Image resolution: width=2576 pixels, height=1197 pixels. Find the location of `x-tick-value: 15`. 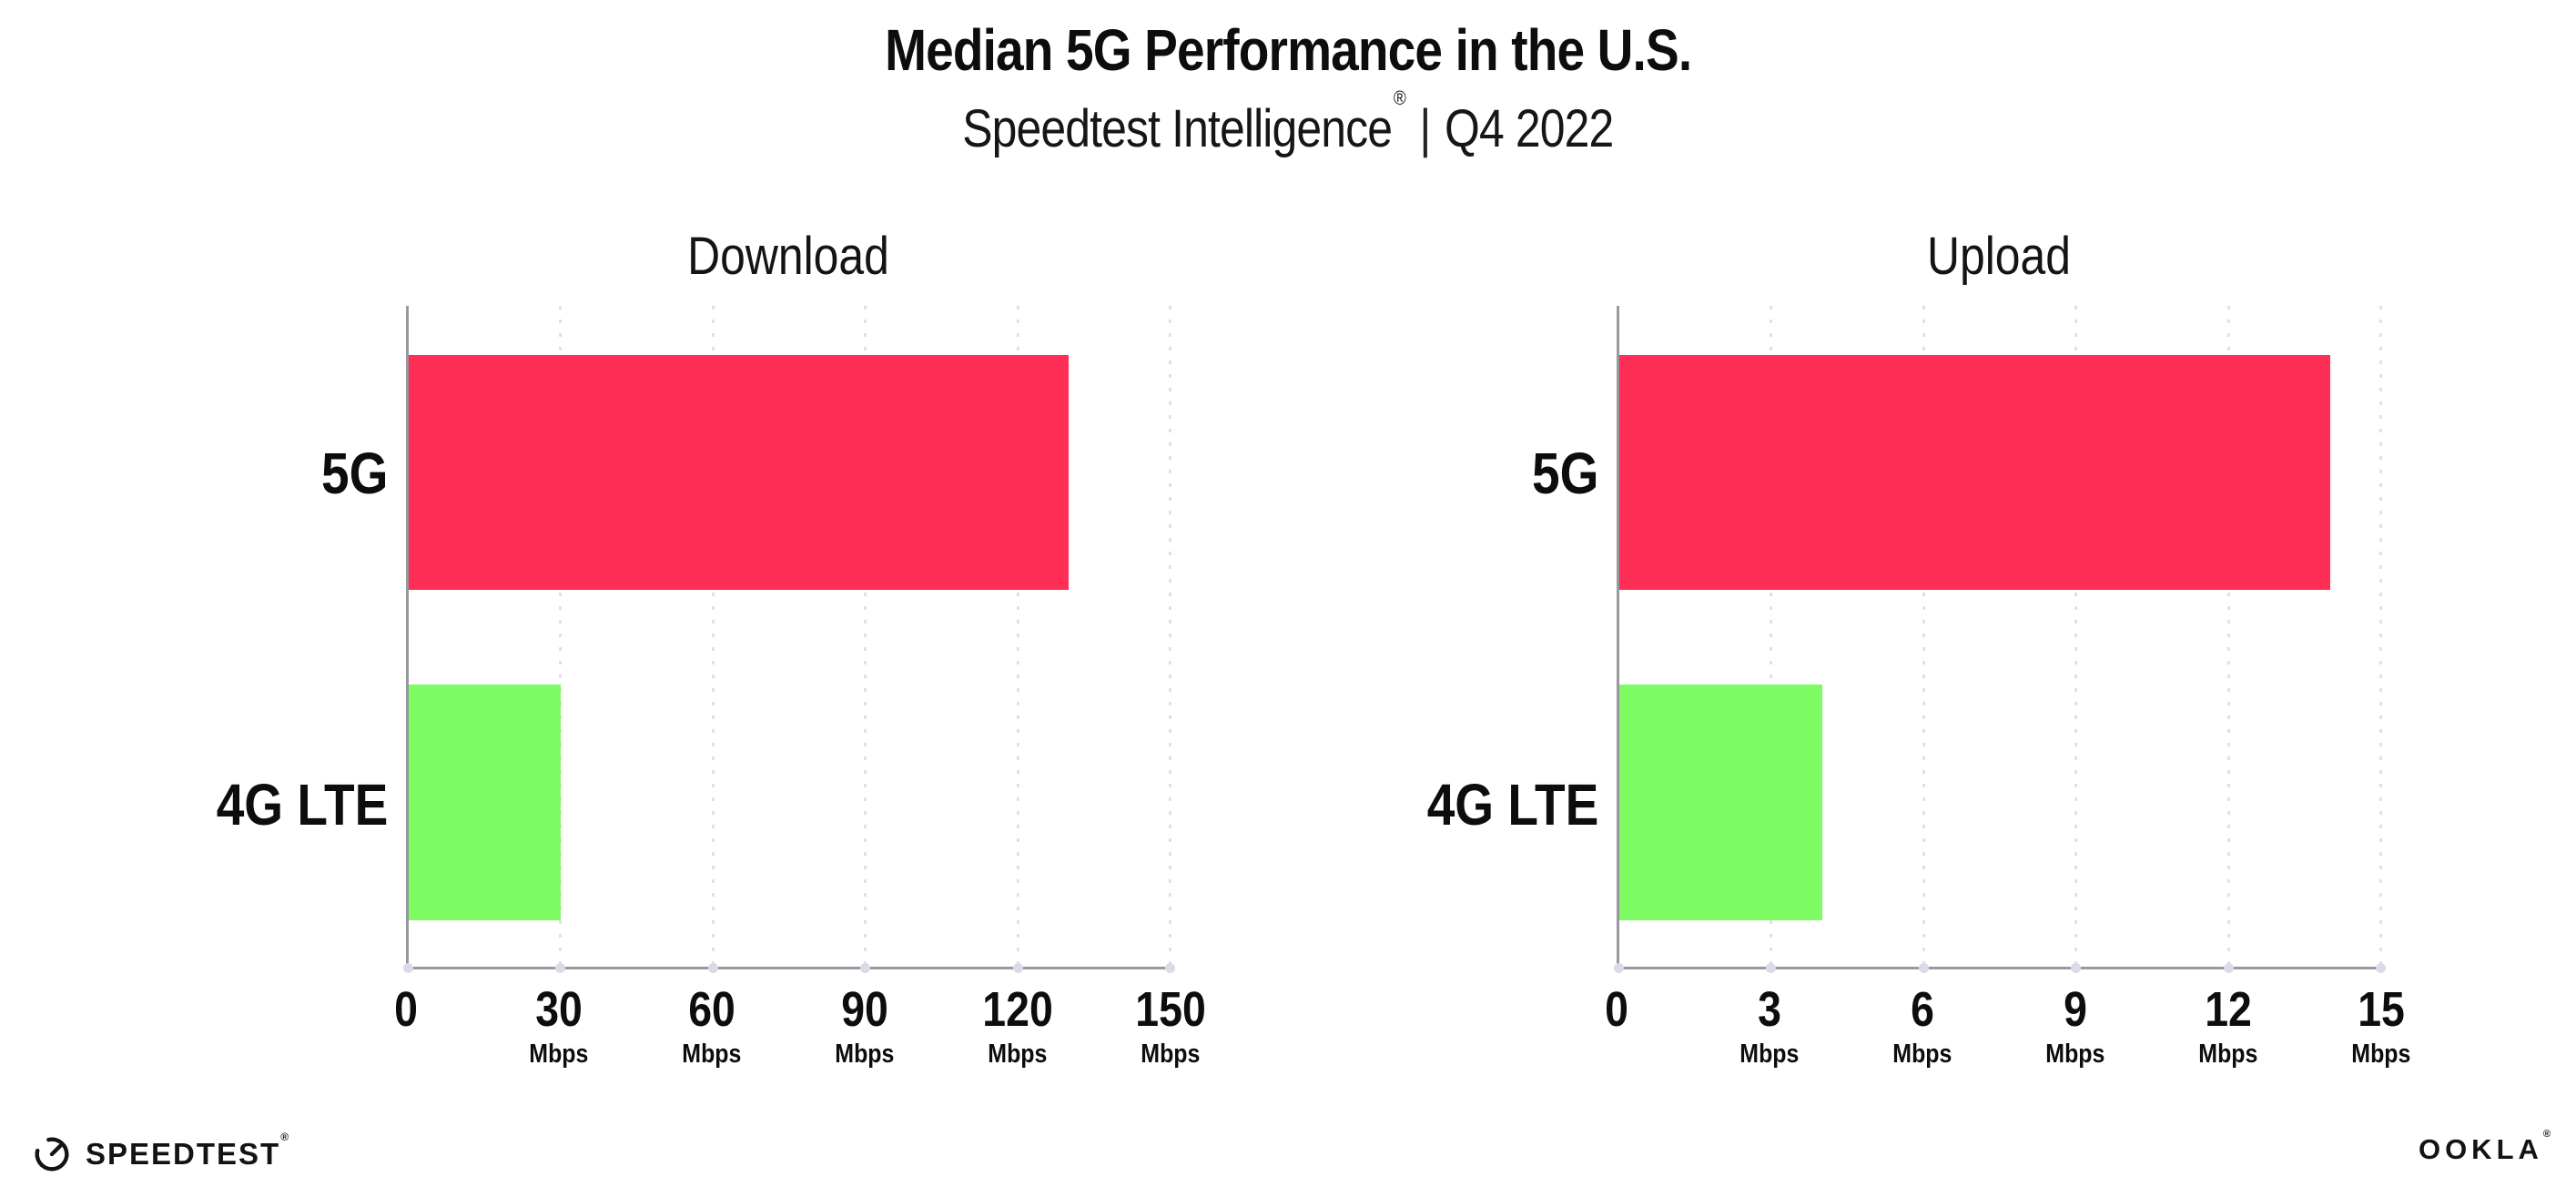

x-tick-value: 15 is located at coordinates (2381, 1010).